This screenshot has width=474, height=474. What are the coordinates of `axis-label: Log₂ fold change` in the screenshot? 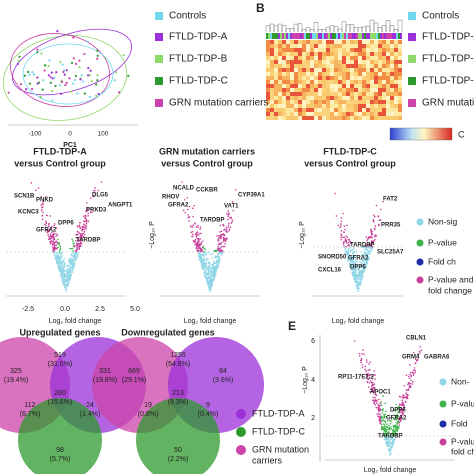 It's located at (390, 470).